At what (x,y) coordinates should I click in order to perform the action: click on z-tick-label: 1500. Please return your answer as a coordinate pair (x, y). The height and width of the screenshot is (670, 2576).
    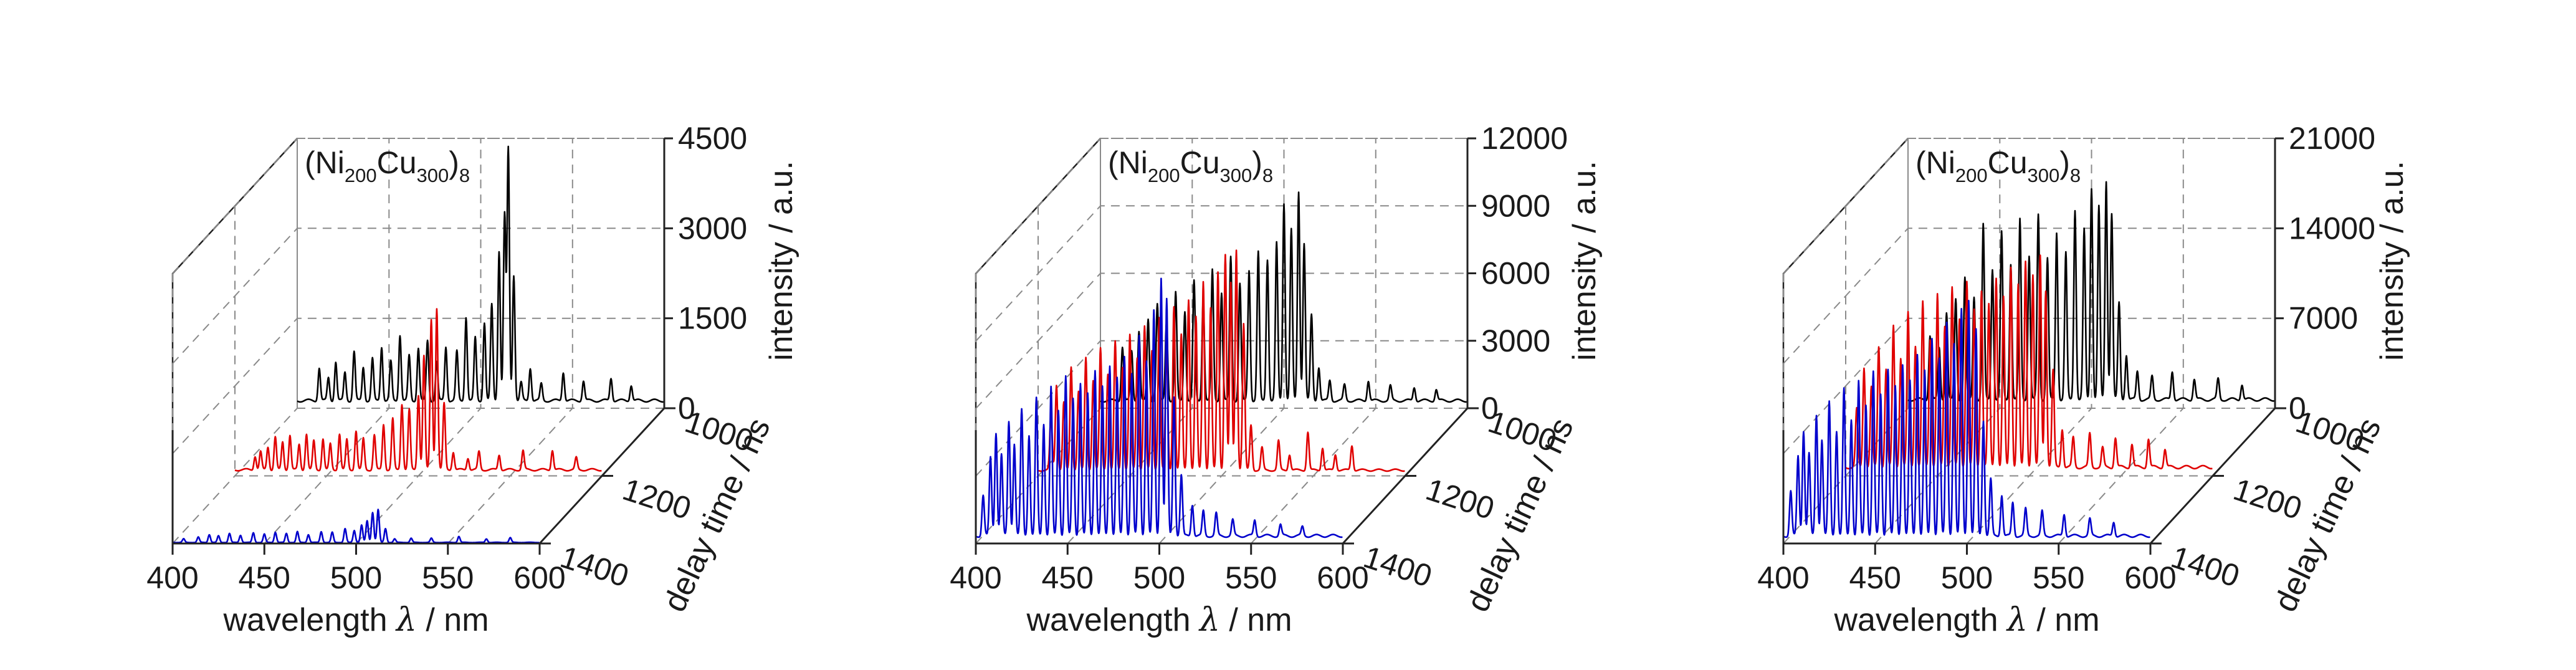
    Looking at the image, I should click on (712, 318).